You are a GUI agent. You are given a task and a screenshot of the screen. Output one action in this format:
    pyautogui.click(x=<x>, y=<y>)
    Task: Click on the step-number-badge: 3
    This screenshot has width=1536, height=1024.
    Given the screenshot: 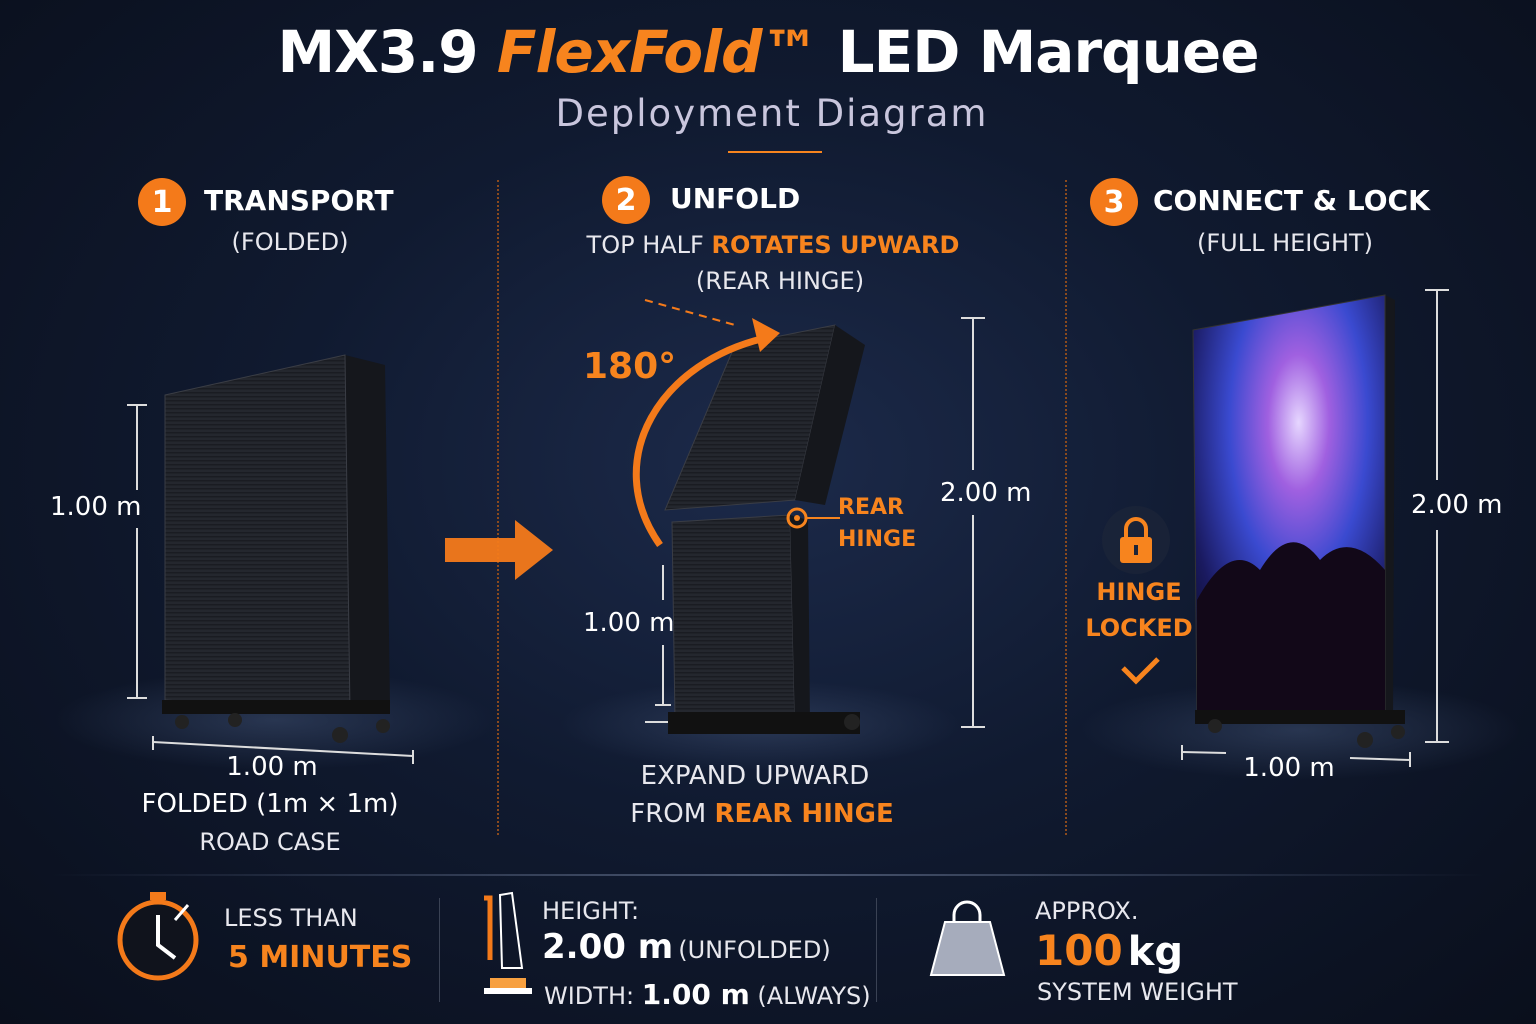 What is the action you would take?
    pyautogui.click(x=1114, y=202)
    